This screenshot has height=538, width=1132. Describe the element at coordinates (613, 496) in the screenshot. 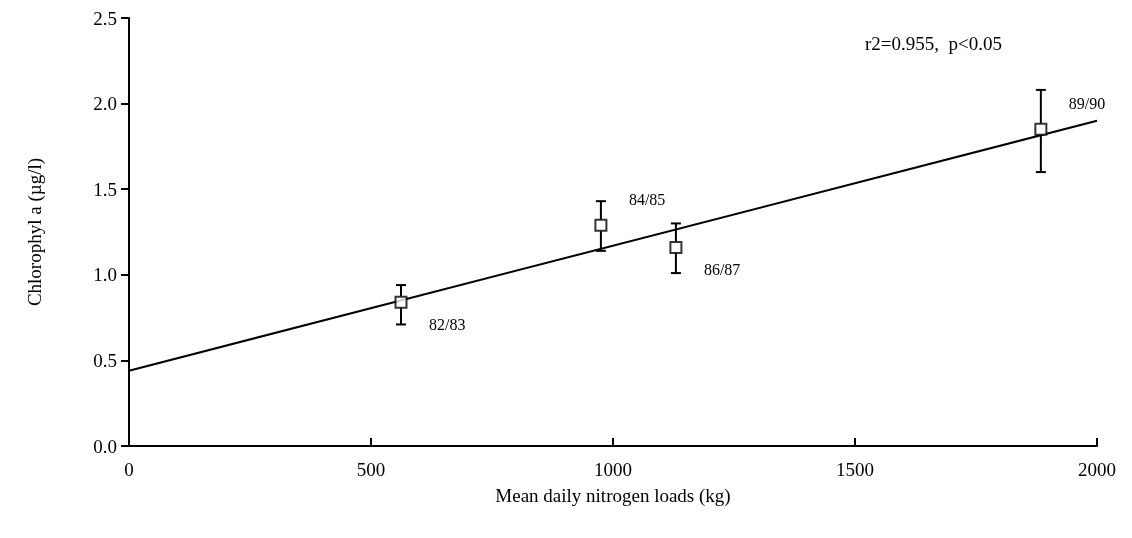

I see `x-axis-title: Mean daily nitrogen loads (kg)` at that location.